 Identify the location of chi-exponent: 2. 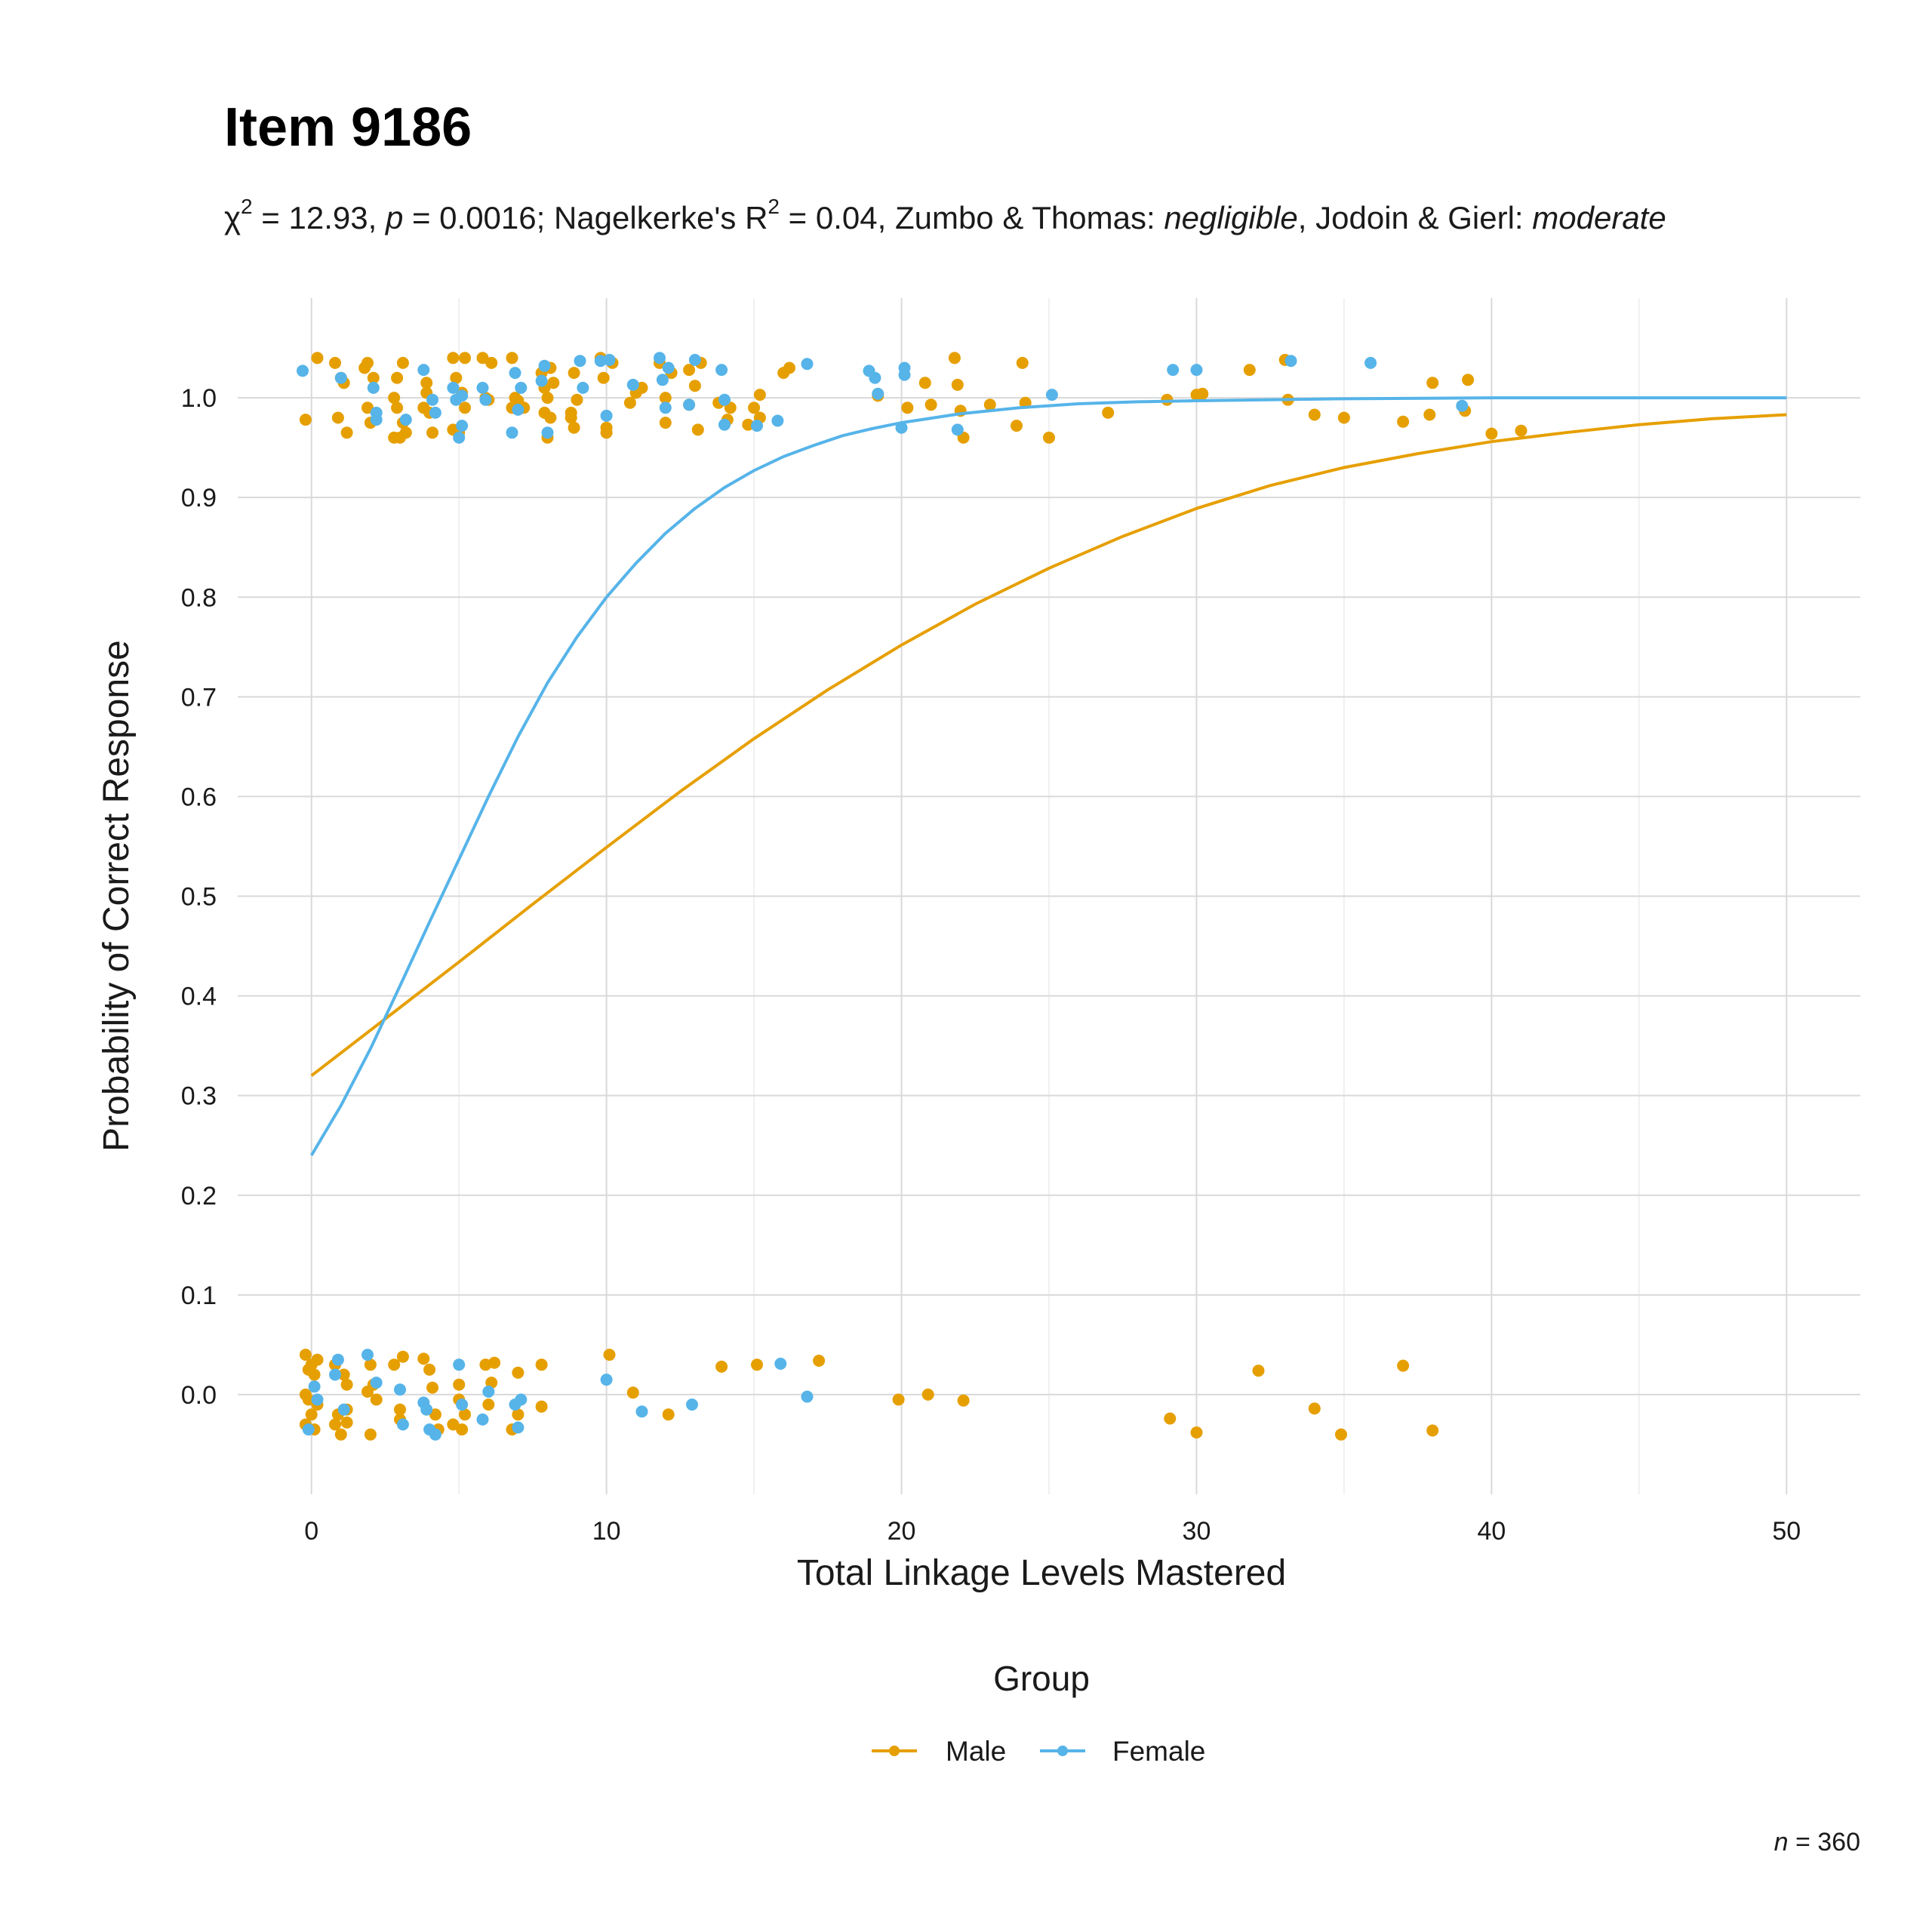
(247, 206).